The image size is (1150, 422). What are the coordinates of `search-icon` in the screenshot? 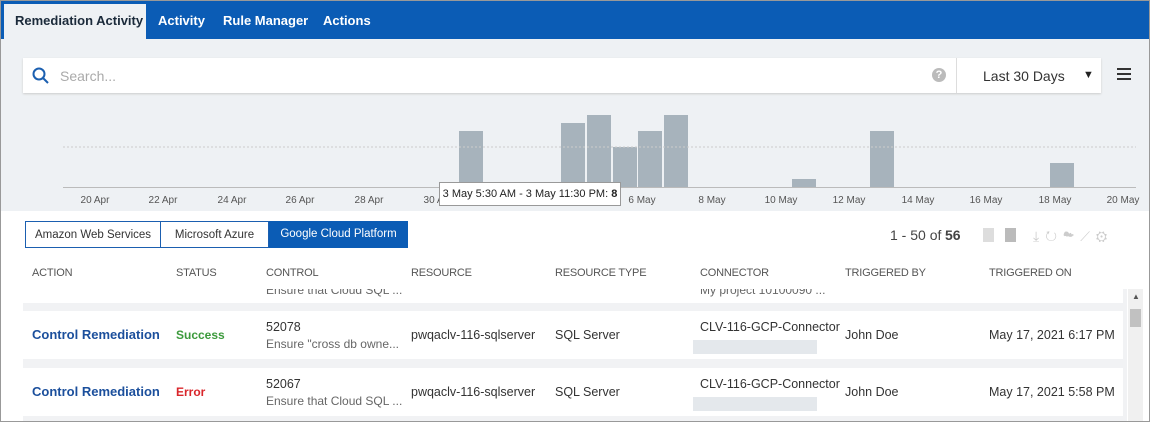 It's located at (40, 75).